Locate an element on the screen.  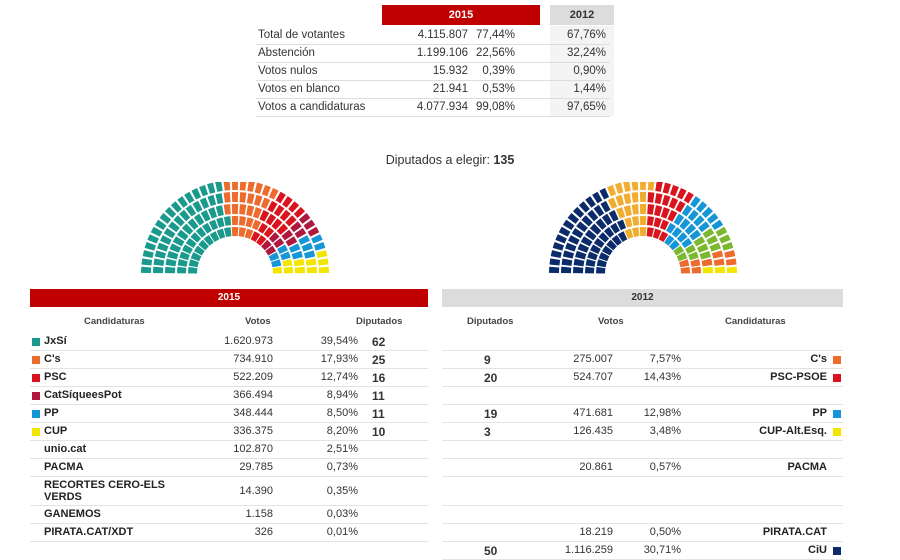
party-votes: 275.007 is located at coordinates (593, 359).